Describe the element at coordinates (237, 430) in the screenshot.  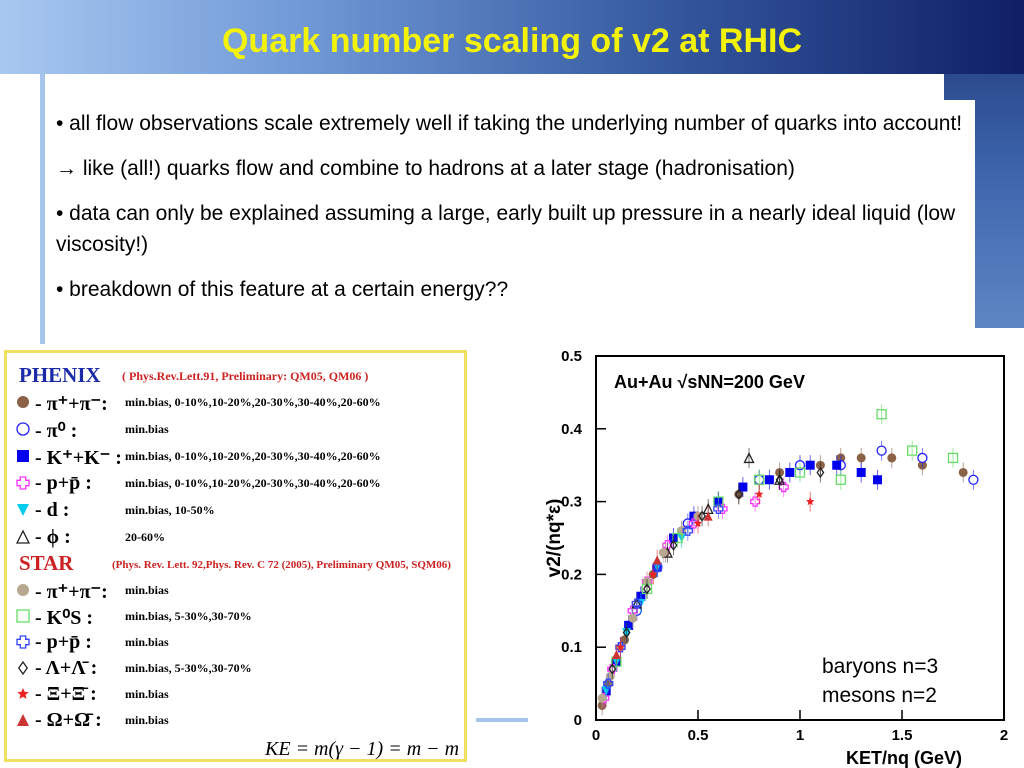
I see `legend-row: - π⁰ : min.bias` at that location.